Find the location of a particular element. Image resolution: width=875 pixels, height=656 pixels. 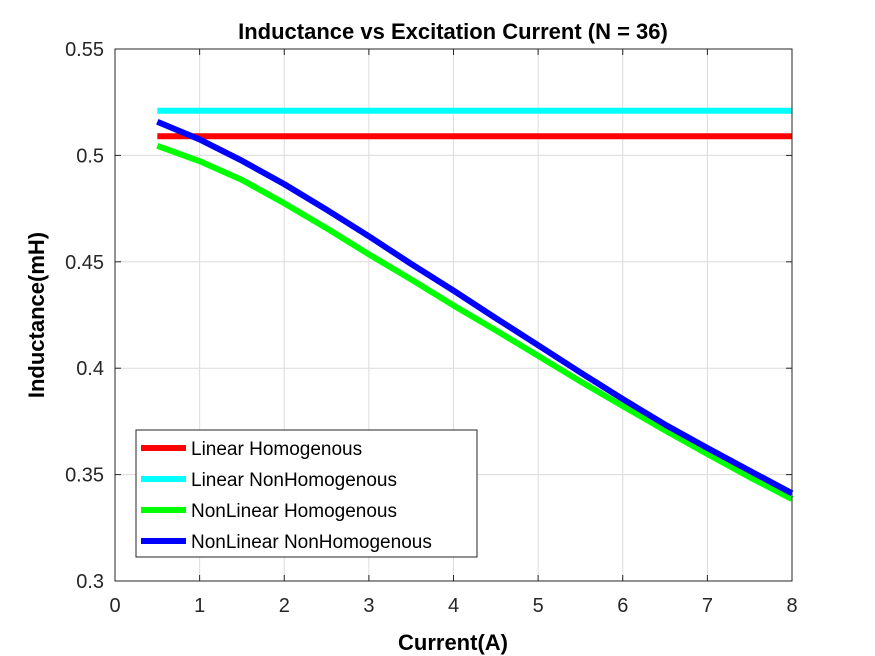

x-tick-label: 0 is located at coordinates (114, 606).